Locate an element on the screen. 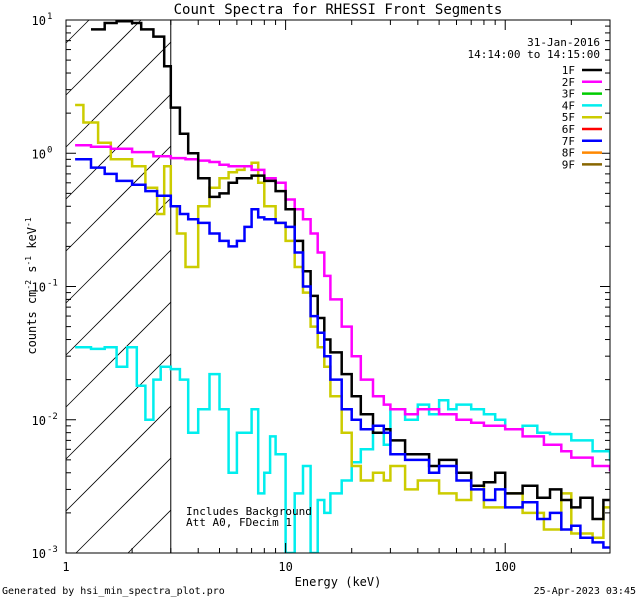 The image size is (640, 600). legend-label-2F: 2F is located at coordinates (568, 82).